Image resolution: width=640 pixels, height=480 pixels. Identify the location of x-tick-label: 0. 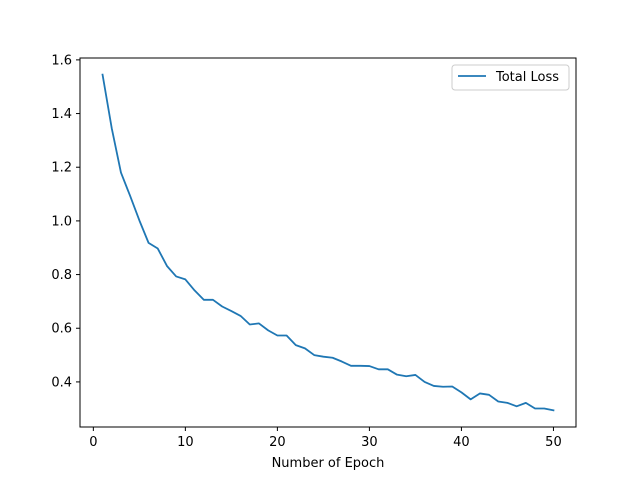
(93, 442).